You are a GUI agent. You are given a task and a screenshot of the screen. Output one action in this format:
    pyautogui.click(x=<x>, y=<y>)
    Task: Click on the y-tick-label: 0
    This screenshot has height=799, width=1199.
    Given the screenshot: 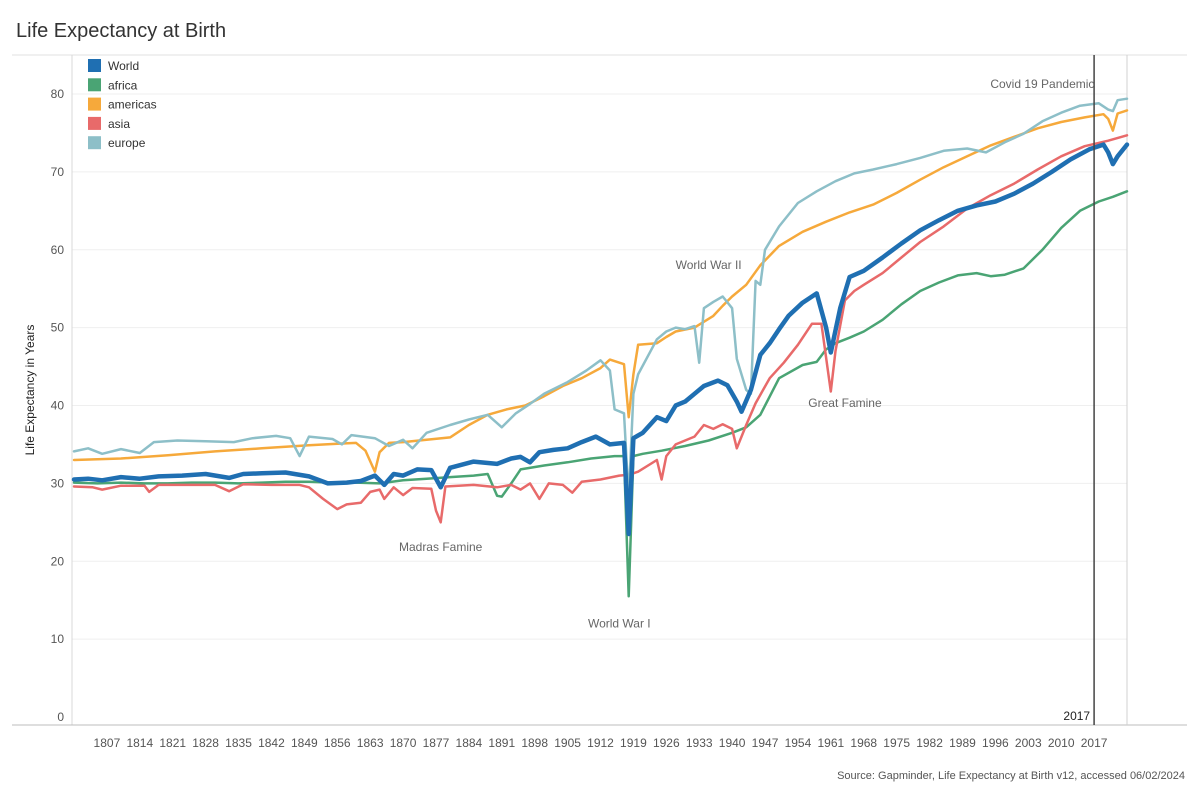 What is the action you would take?
    pyautogui.click(x=60, y=717)
    